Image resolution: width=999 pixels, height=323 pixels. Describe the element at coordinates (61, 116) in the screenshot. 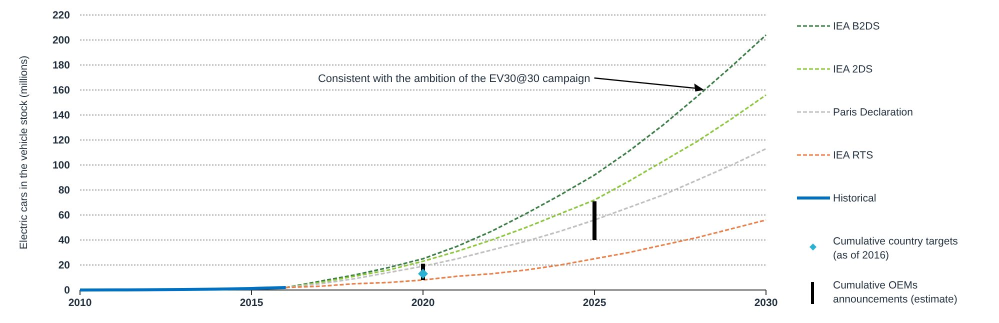

I see `y-tick-label: 140` at that location.